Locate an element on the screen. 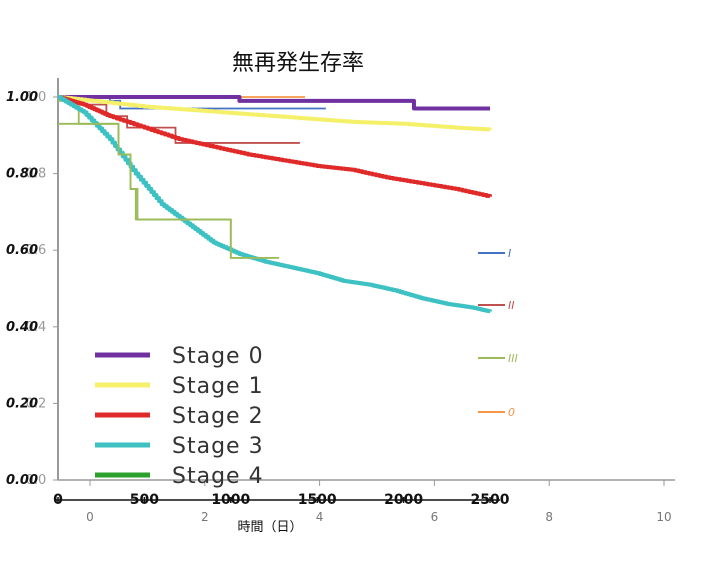 The height and width of the screenshot is (568, 728). y-tick-label: 1.00 is located at coordinates (22, 97).